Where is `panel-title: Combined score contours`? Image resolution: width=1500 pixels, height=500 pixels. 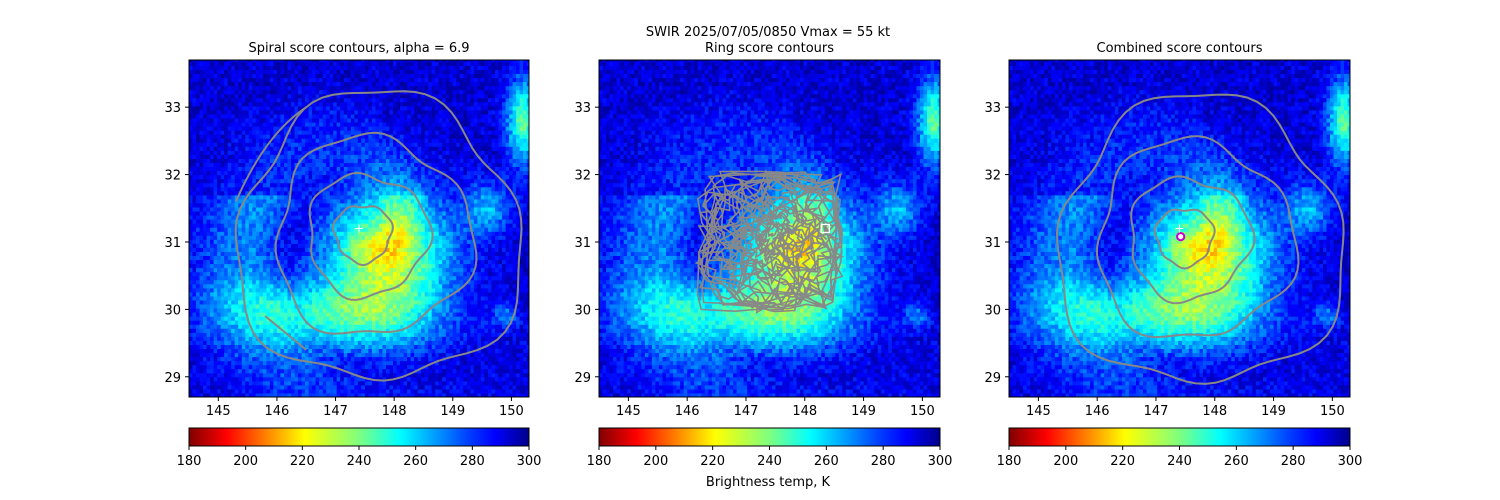 panel-title: Combined score contours is located at coordinates (1180, 48).